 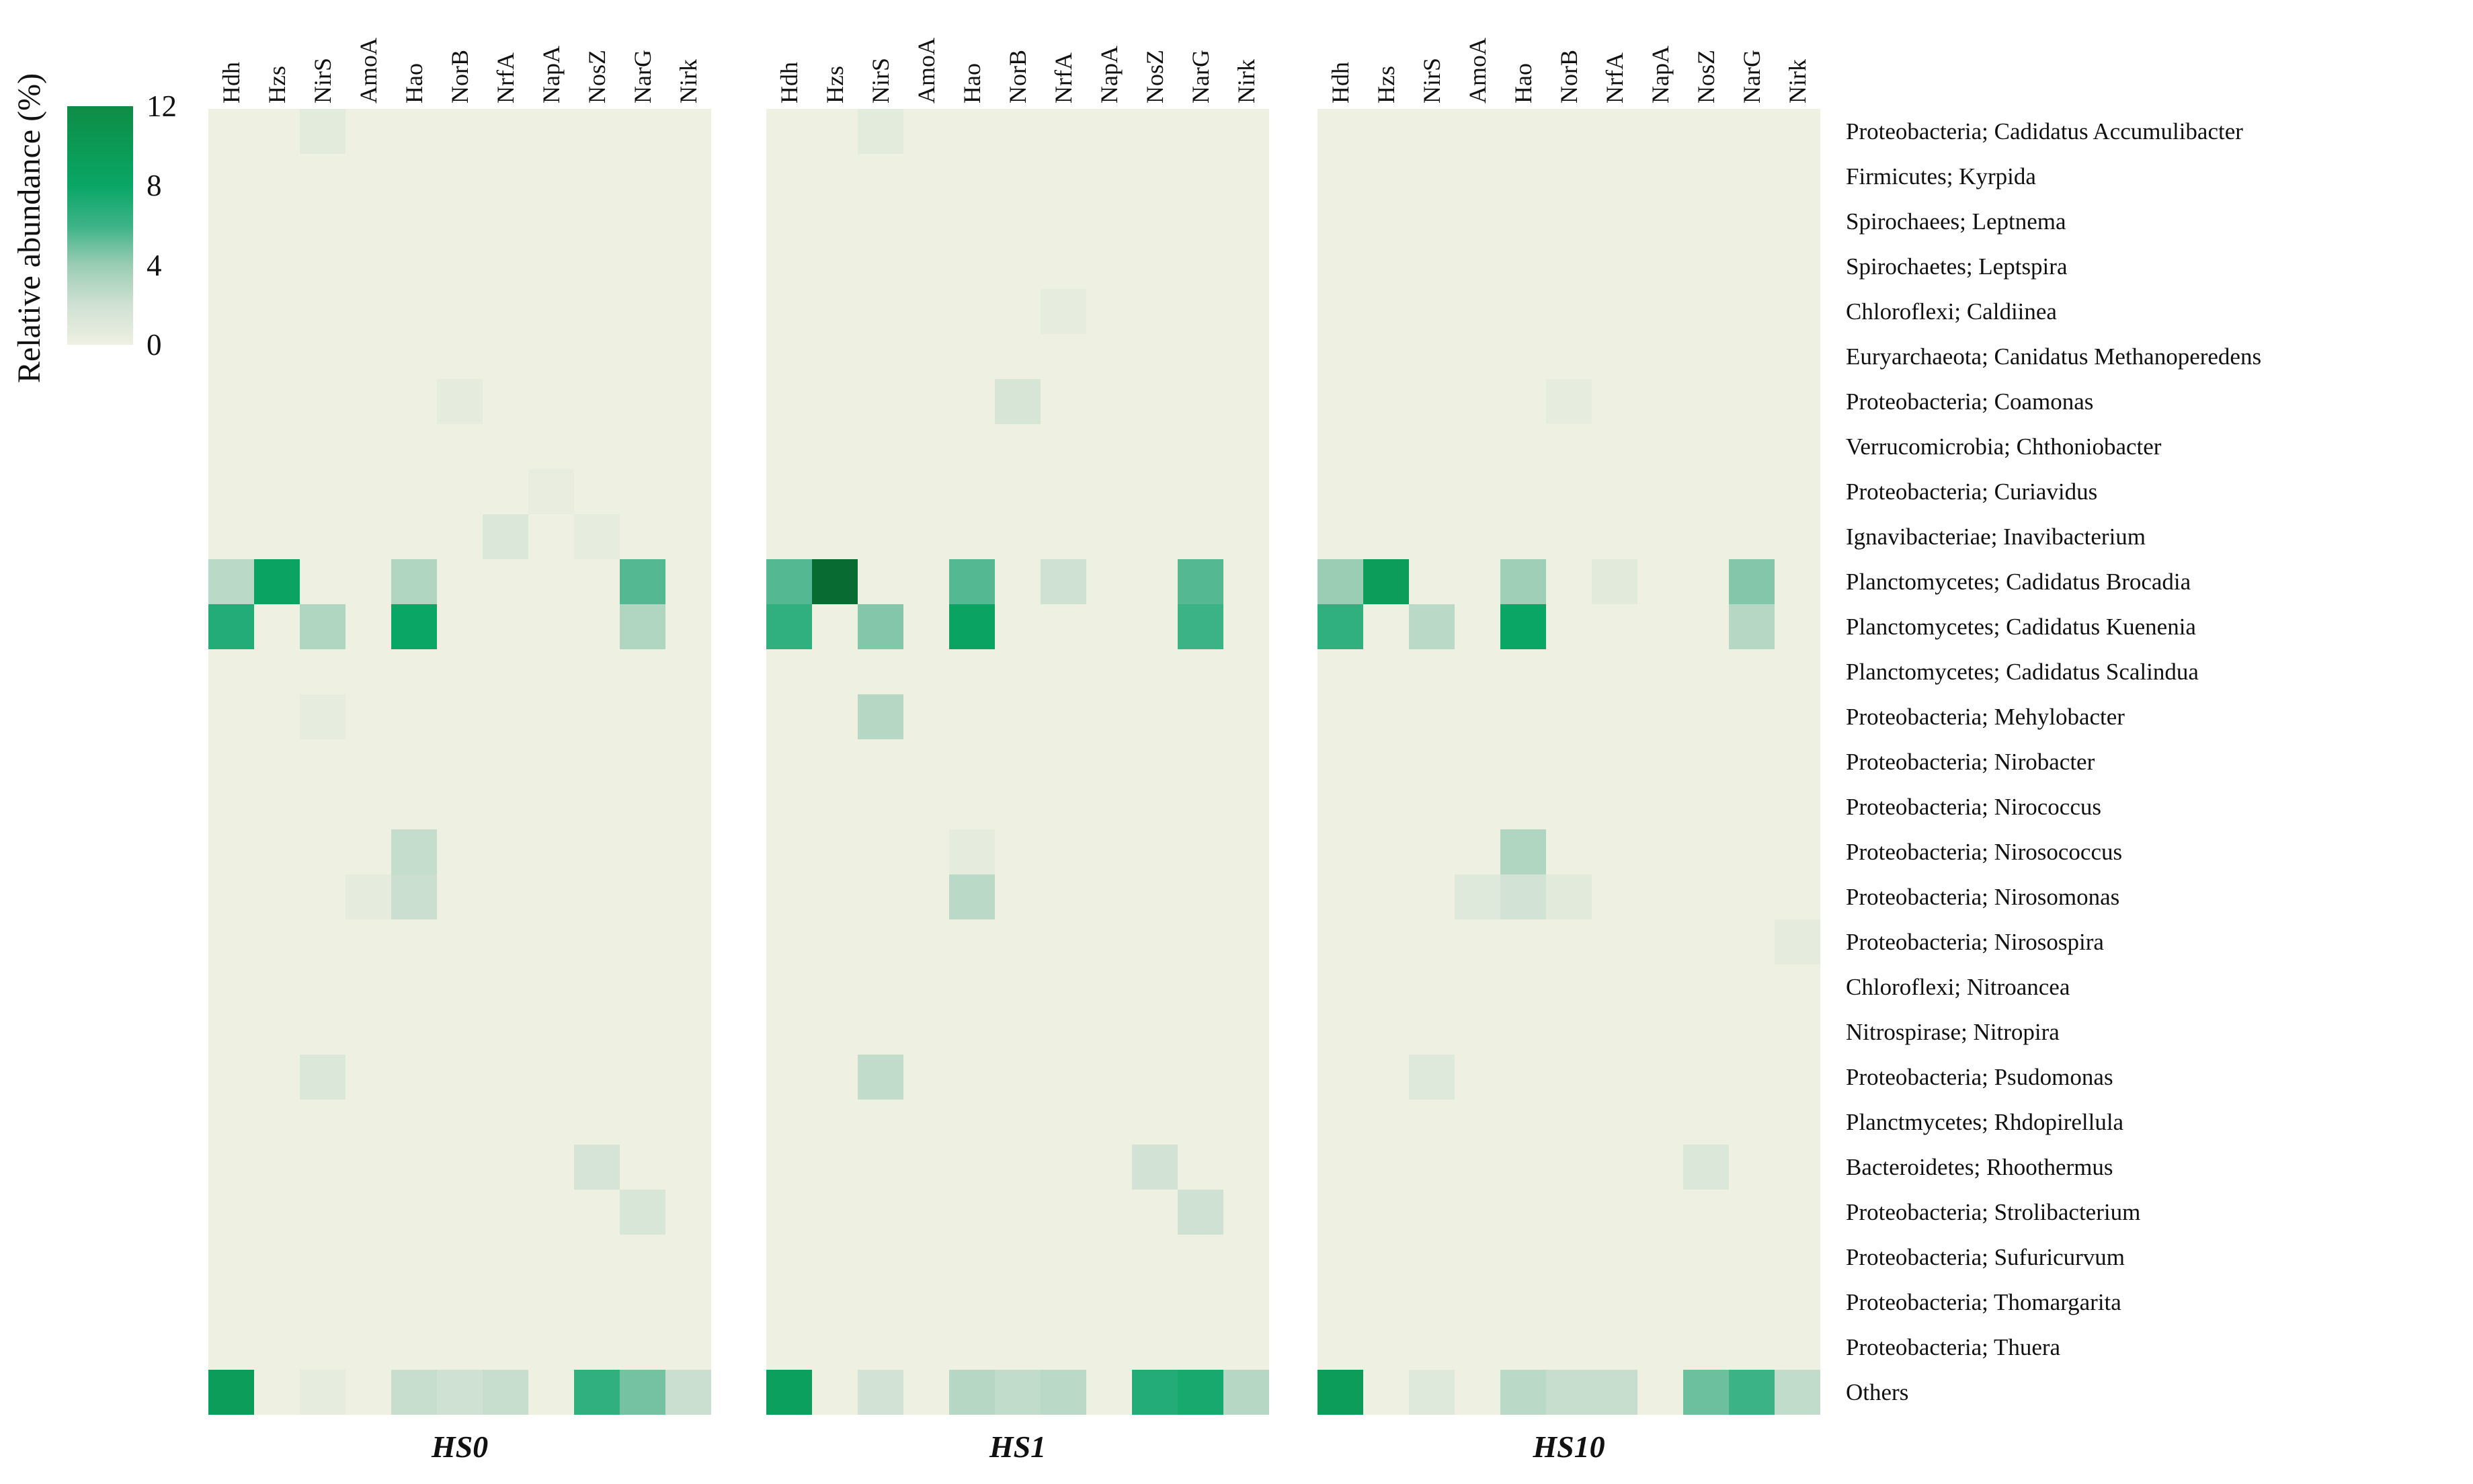 I want to click on gene-column-label: Hao, so click(x=414, y=83).